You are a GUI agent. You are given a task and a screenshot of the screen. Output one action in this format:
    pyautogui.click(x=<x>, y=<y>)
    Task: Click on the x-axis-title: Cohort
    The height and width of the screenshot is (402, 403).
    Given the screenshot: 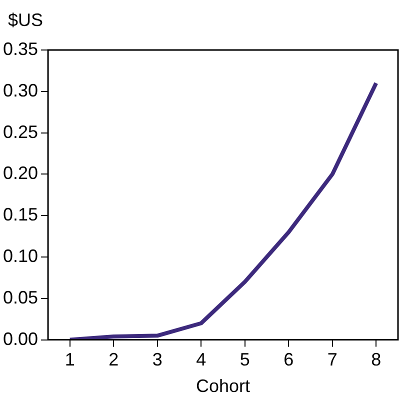 What is the action you would take?
    pyautogui.click(x=223, y=386)
    